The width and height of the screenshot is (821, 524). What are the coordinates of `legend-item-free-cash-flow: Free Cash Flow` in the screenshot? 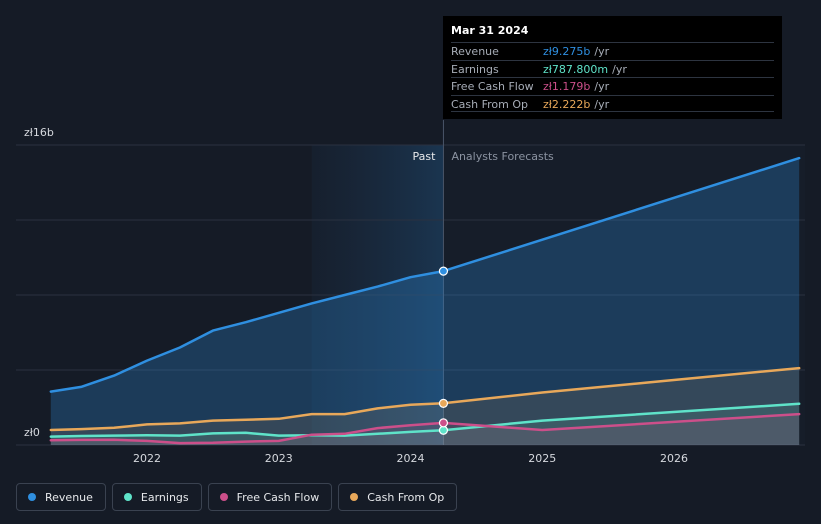 It's located at (270, 497).